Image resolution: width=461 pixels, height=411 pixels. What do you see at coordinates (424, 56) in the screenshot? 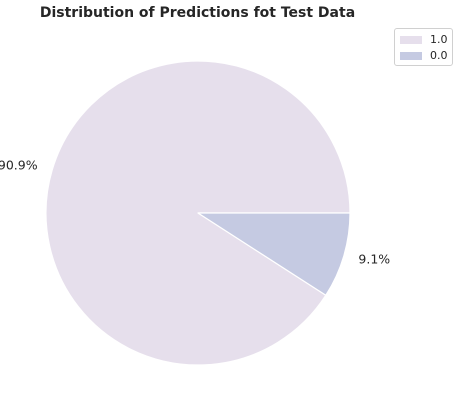
I see `legend-entry: 0.0` at bounding box center [424, 56].